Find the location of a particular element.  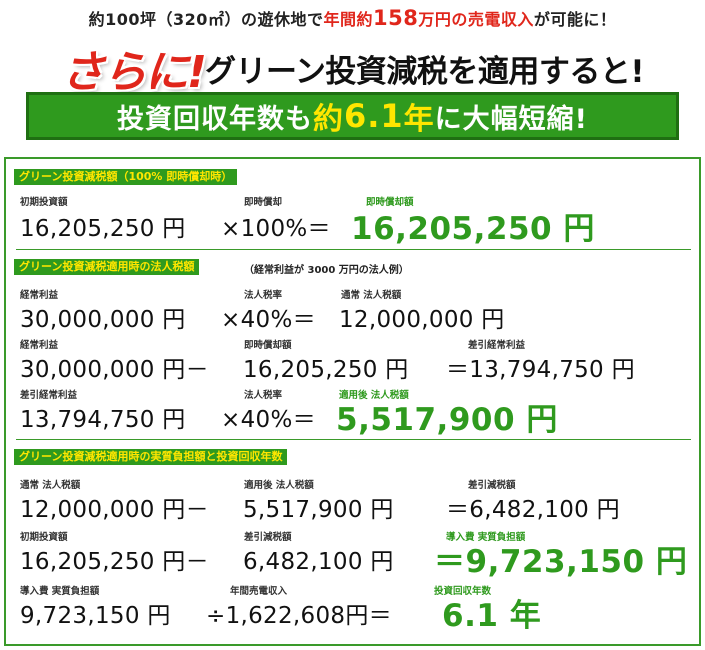

s2-r1-label1: 経常利益 is located at coordinates (39, 295).